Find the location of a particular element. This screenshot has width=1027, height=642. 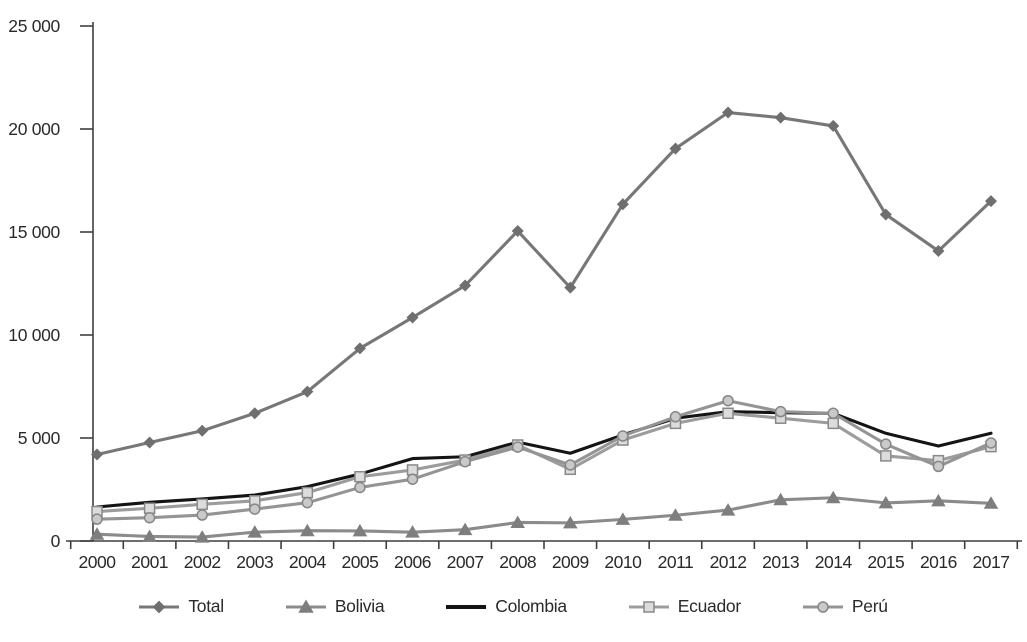

legend-label-peru: Perú is located at coordinates (869, 606).